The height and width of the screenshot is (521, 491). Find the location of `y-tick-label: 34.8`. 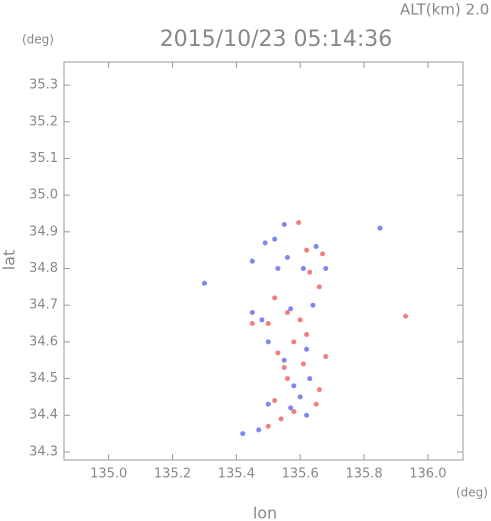

y-tick-label: 34.8 is located at coordinates (43, 268).